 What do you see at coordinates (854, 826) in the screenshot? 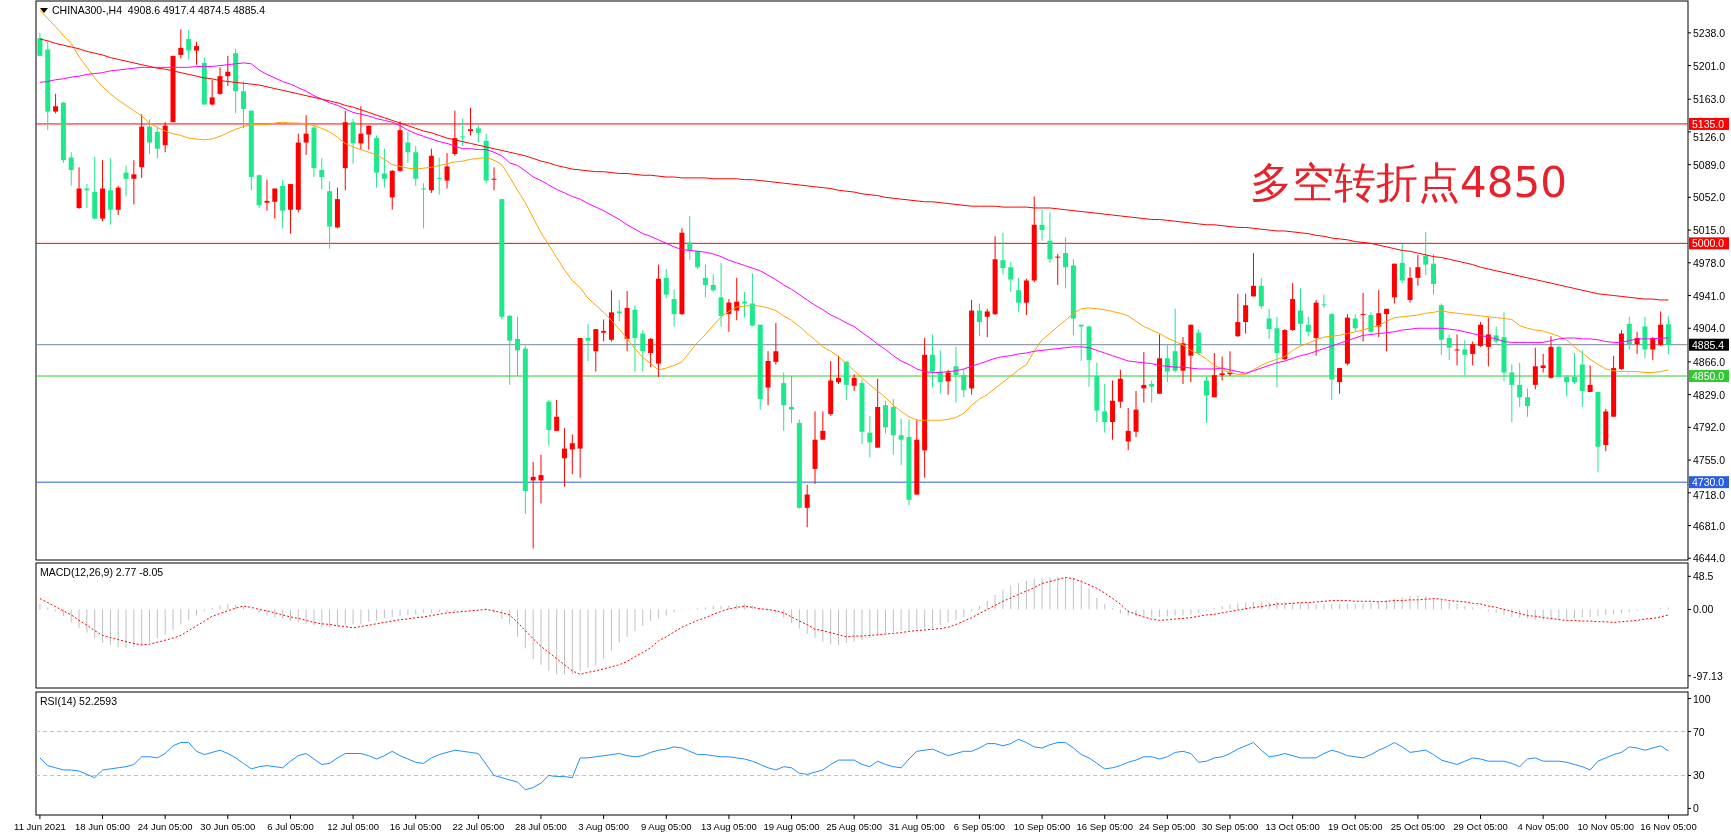
I see `x-tick-label: 25 Aug 05:00` at bounding box center [854, 826].